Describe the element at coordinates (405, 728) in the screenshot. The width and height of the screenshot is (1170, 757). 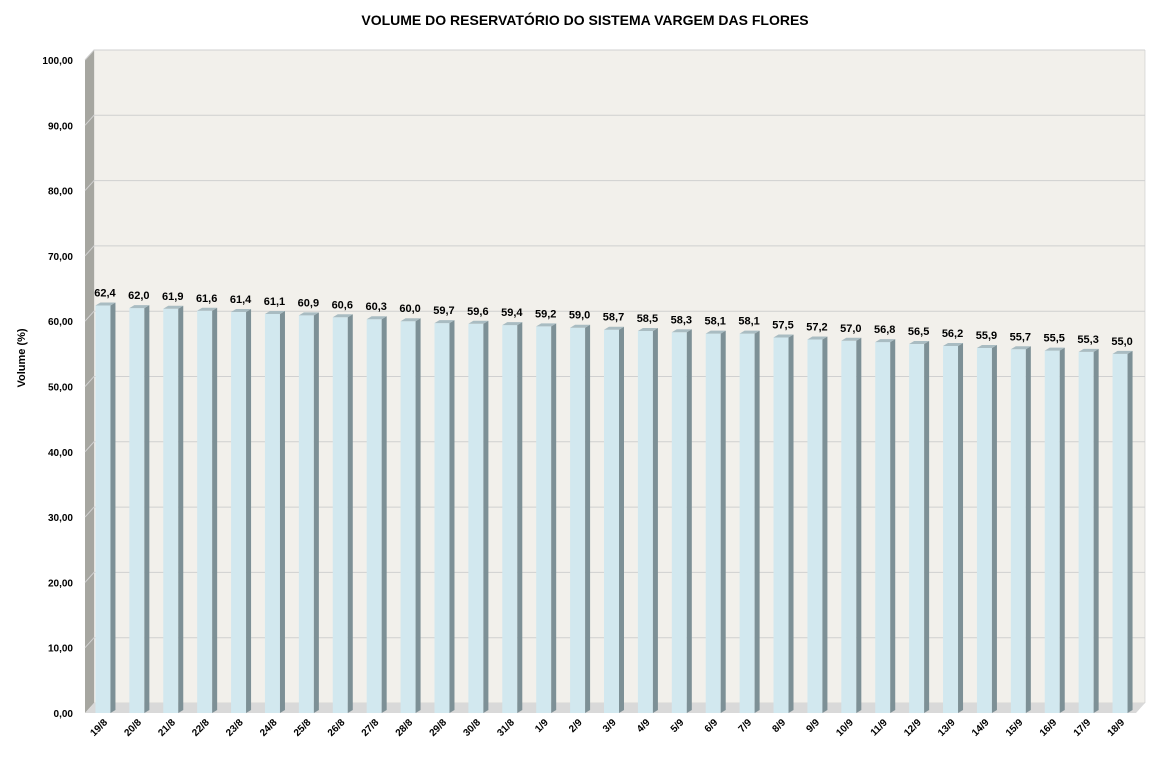
I see `x-tick-label: 28/8` at that location.